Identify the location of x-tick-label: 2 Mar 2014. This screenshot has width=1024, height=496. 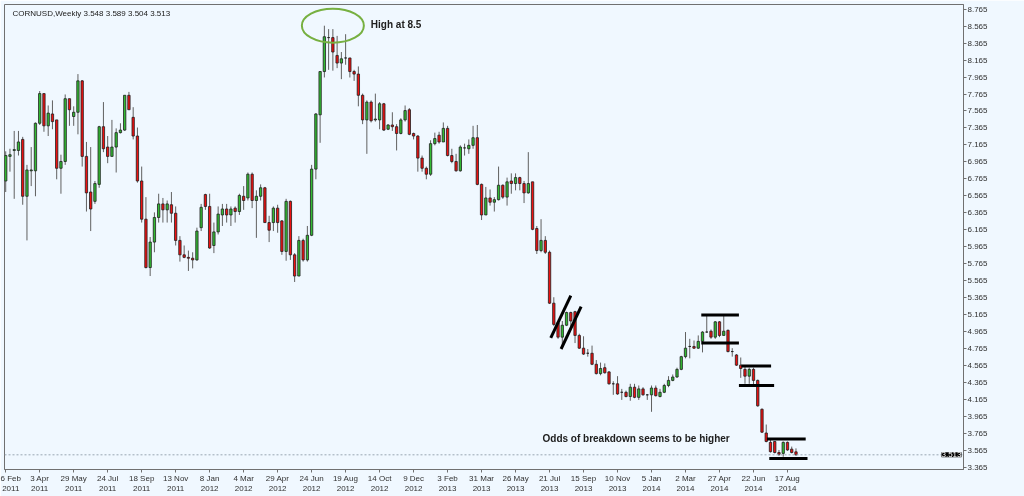
(686, 483).